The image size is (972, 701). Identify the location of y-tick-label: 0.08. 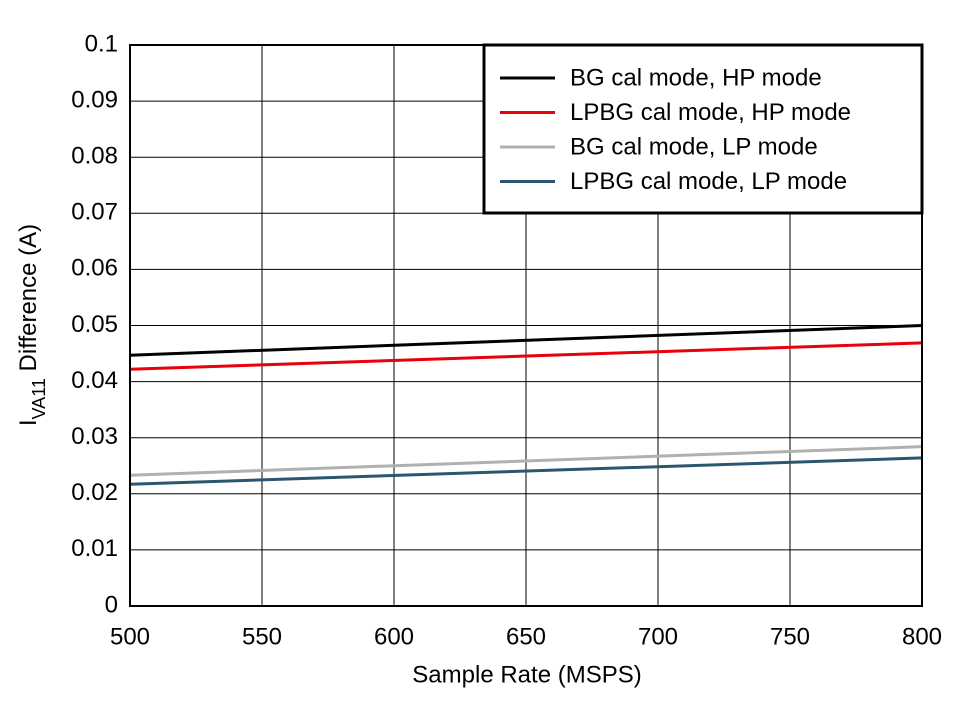
(94, 156).